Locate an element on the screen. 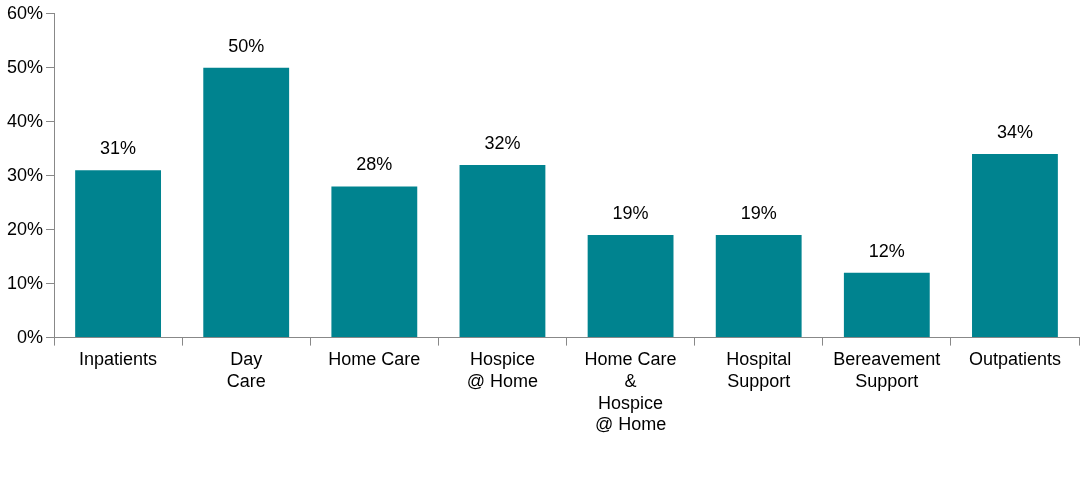  y-tick-label: 30% is located at coordinates (25, 174).